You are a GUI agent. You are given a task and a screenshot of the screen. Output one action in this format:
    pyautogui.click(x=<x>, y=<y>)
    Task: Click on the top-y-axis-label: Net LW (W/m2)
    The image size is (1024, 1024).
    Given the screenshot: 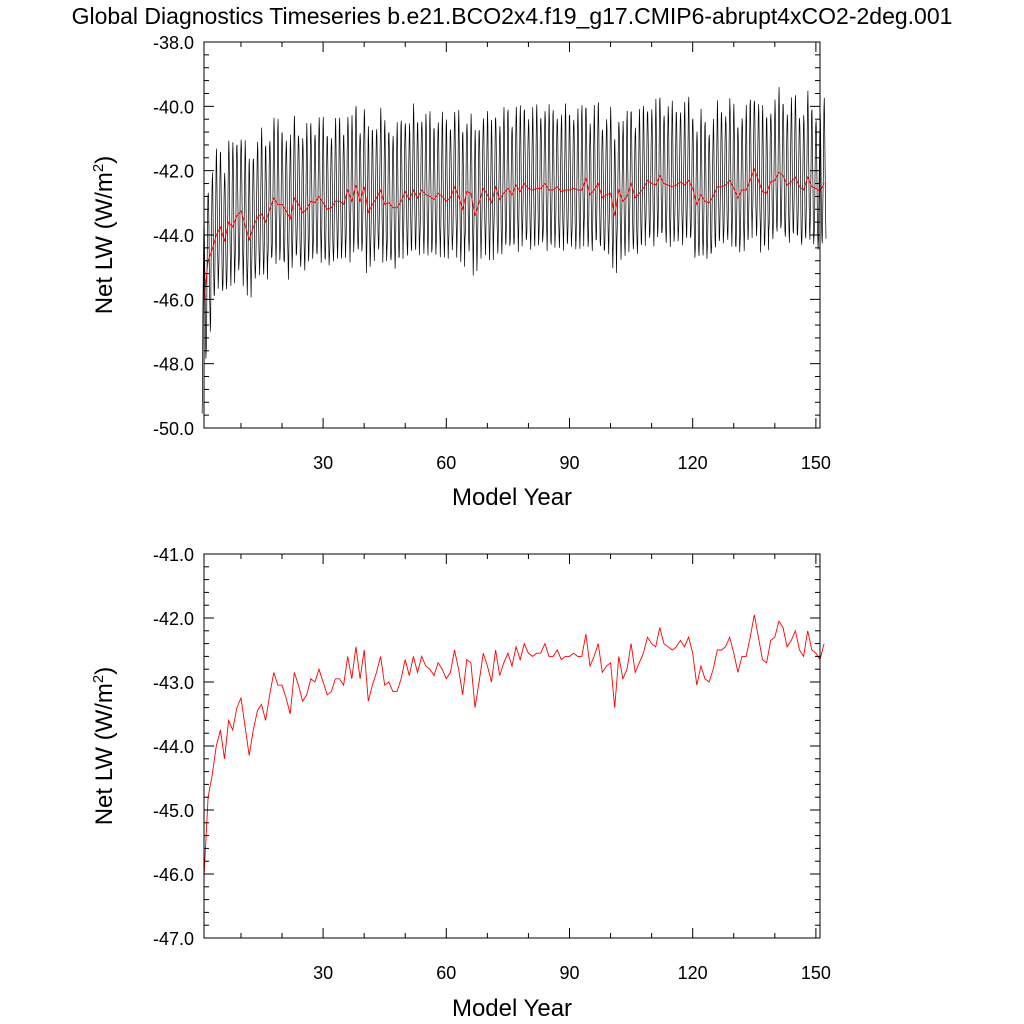 What is the action you would take?
    pyautogui.click(x=104, y=235)
    